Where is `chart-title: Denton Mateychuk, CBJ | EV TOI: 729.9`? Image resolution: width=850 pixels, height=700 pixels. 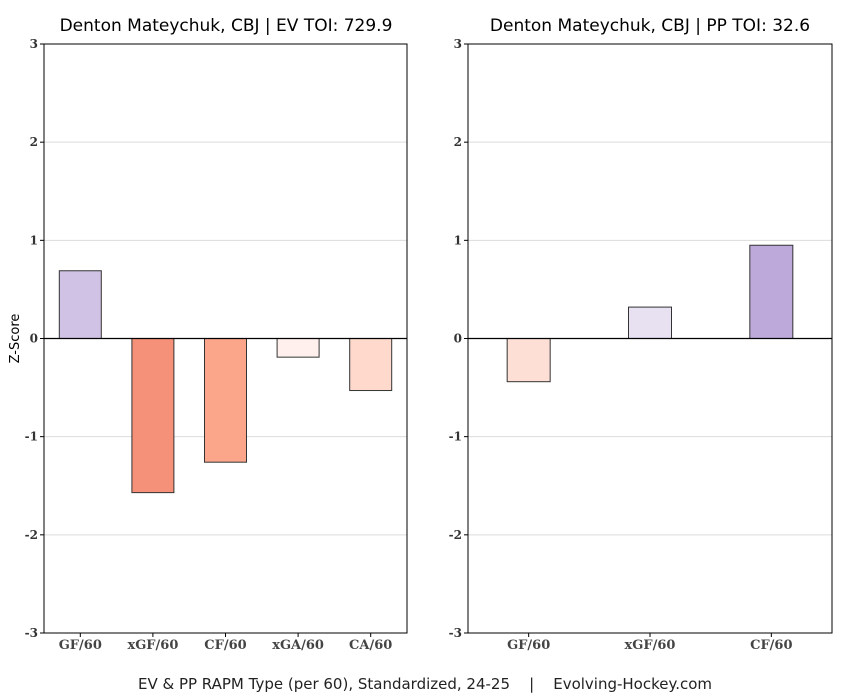
chart-title: Denton Mateychuk, CBJ | EV TOI: 729.9 is located at coordinates (226, 26).